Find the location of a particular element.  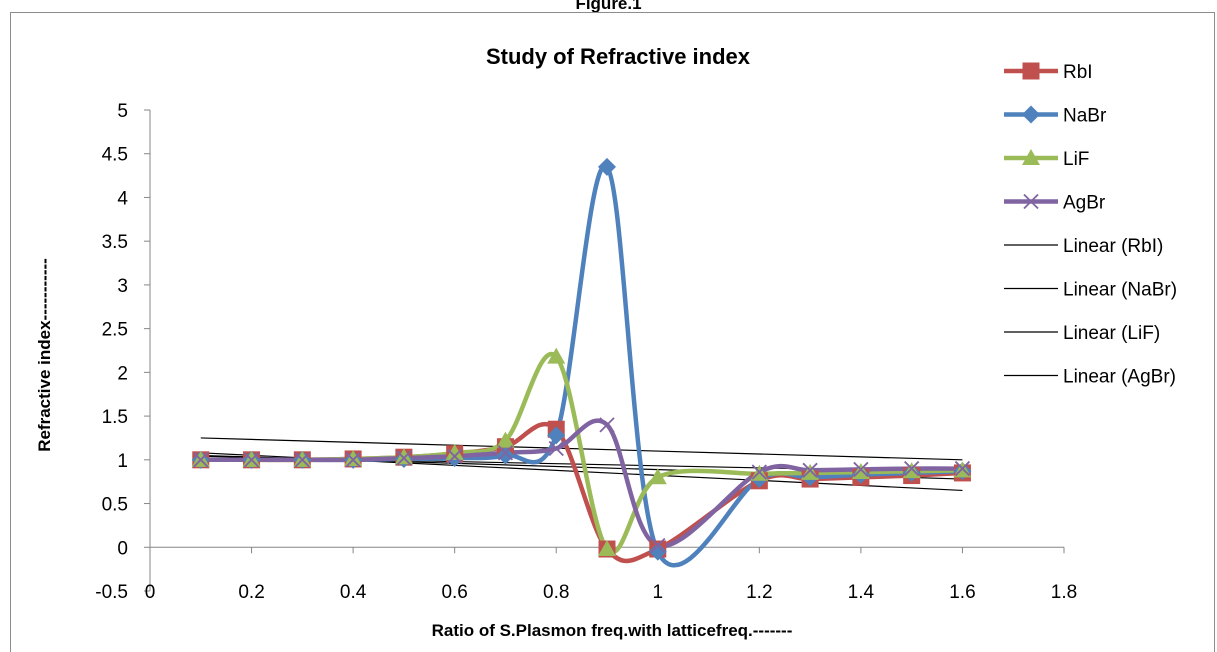

y-axis-label: Refractive index----------- is located at coordinates (44, 355).